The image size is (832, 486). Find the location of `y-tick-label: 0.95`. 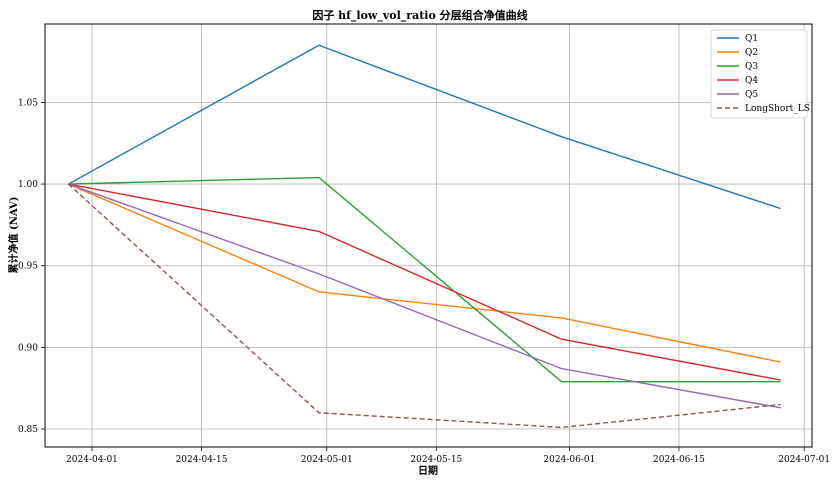

y-tick-label: 0.95 is located at coordinates (28, 267).